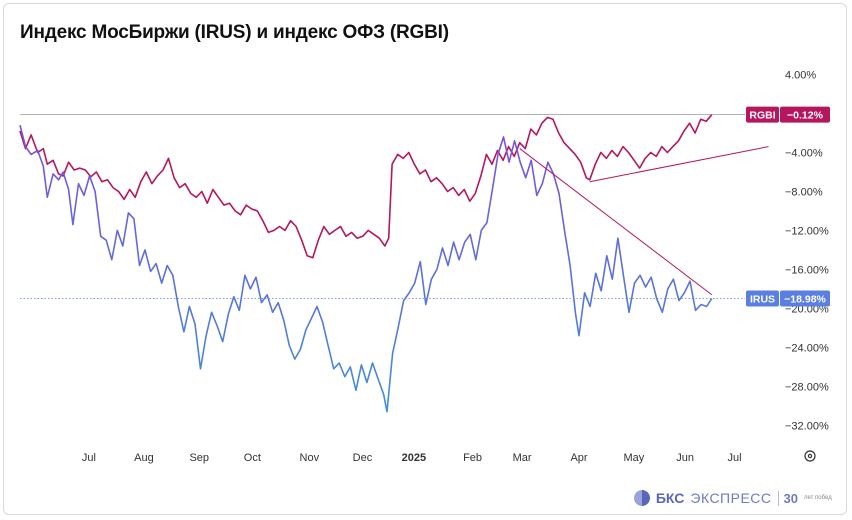 The height and width of the screenshot is (520, 852). I want to click on brand-logo: БКС ЭКСПРЕСС 30 лет побед, so click(732, 498).